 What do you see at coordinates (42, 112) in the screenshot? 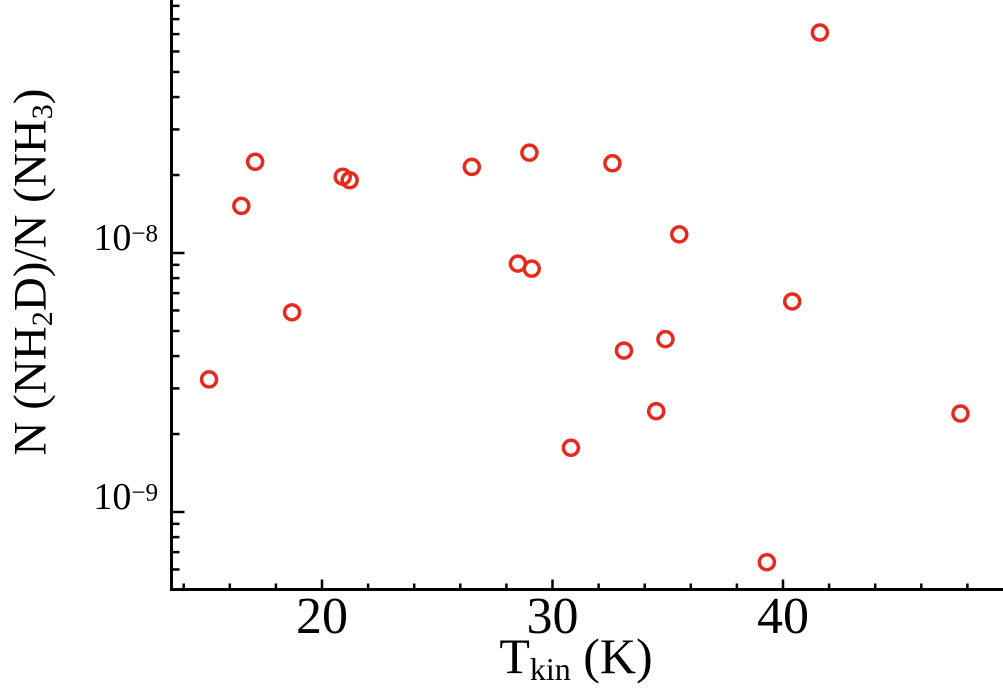
I see `y-axis-title-subscript: 3` at bounding box center [42, 112].